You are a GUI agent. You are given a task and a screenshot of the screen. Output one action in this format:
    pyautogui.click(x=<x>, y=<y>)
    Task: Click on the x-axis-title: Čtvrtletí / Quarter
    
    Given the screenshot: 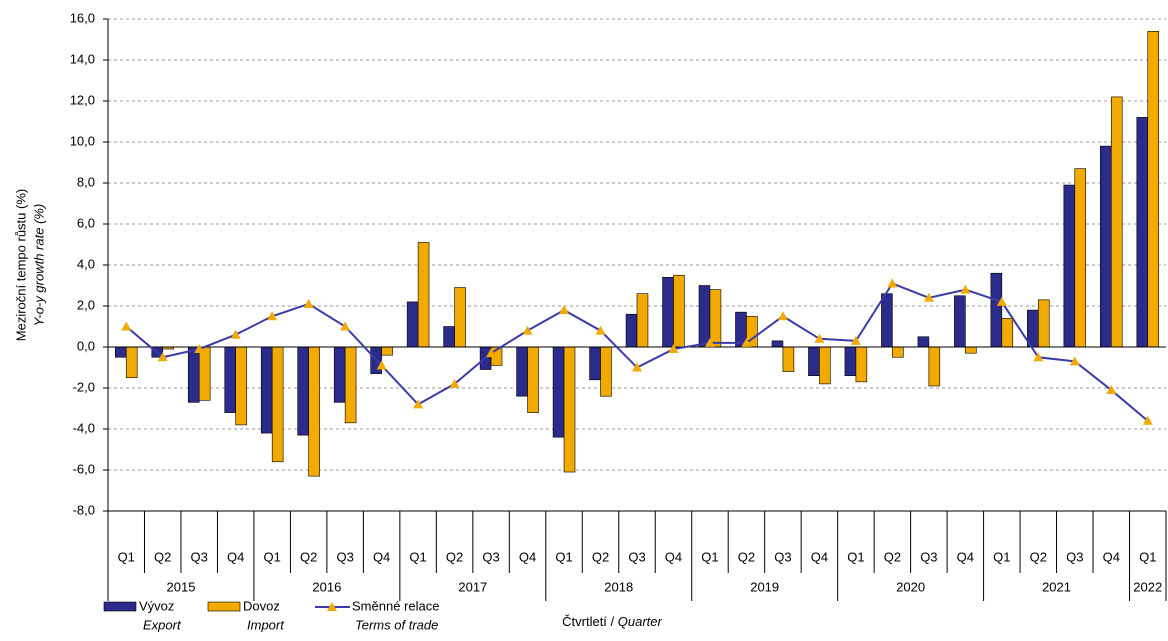 What is the action you would take?
    pyautogui.click(x=612, y=621)
    